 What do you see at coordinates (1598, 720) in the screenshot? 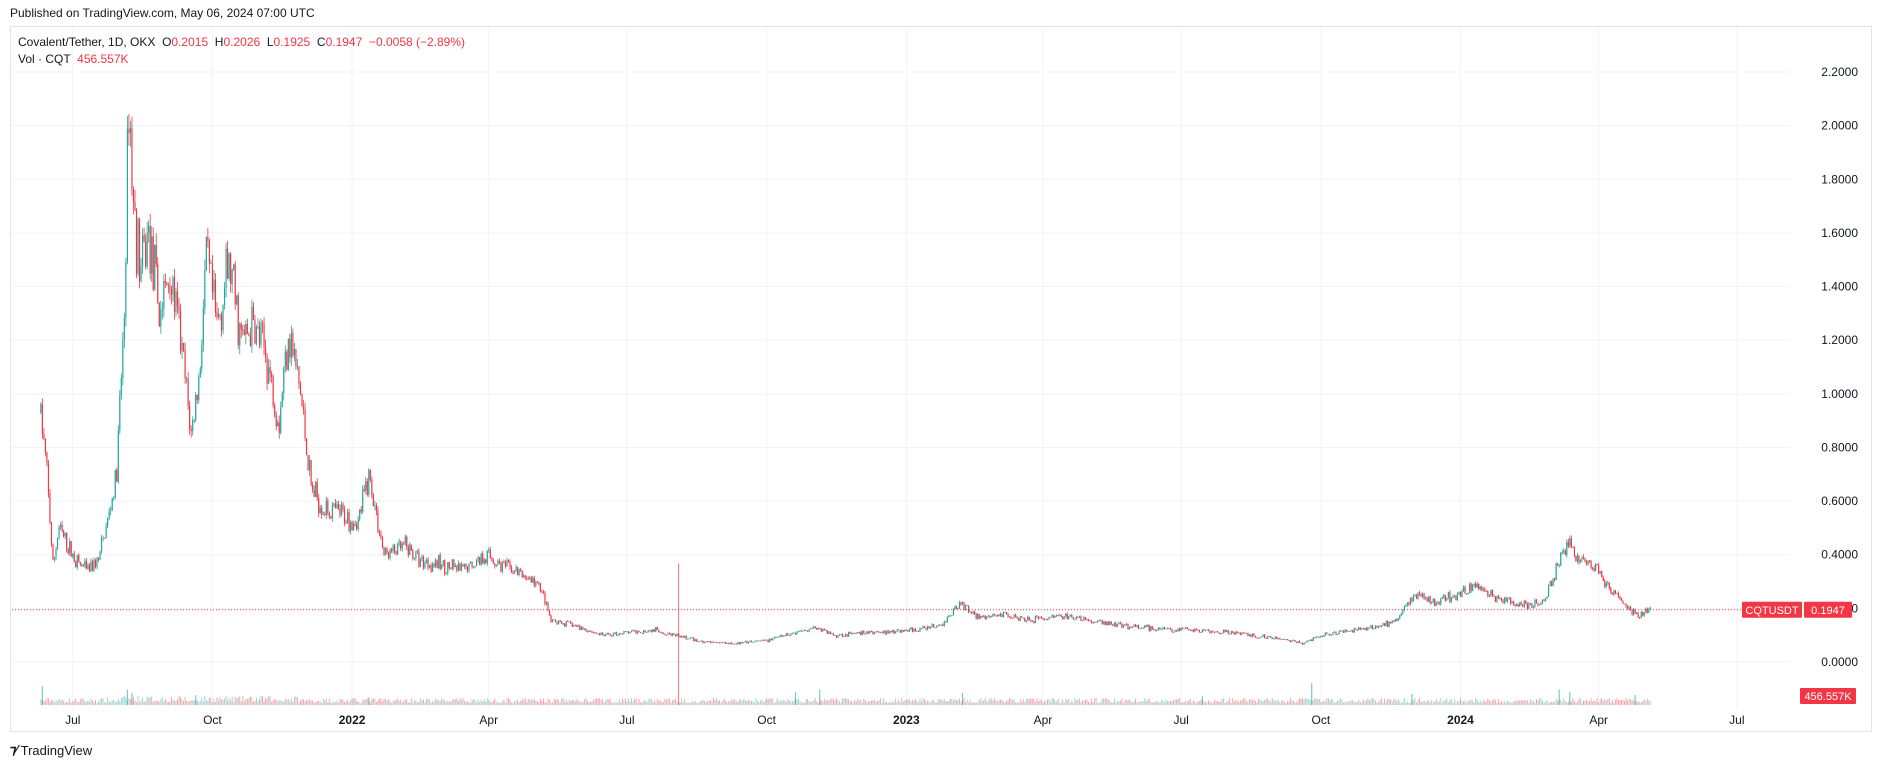
I see `x-tick-label: Apr` at bounding box center [1598, 720].